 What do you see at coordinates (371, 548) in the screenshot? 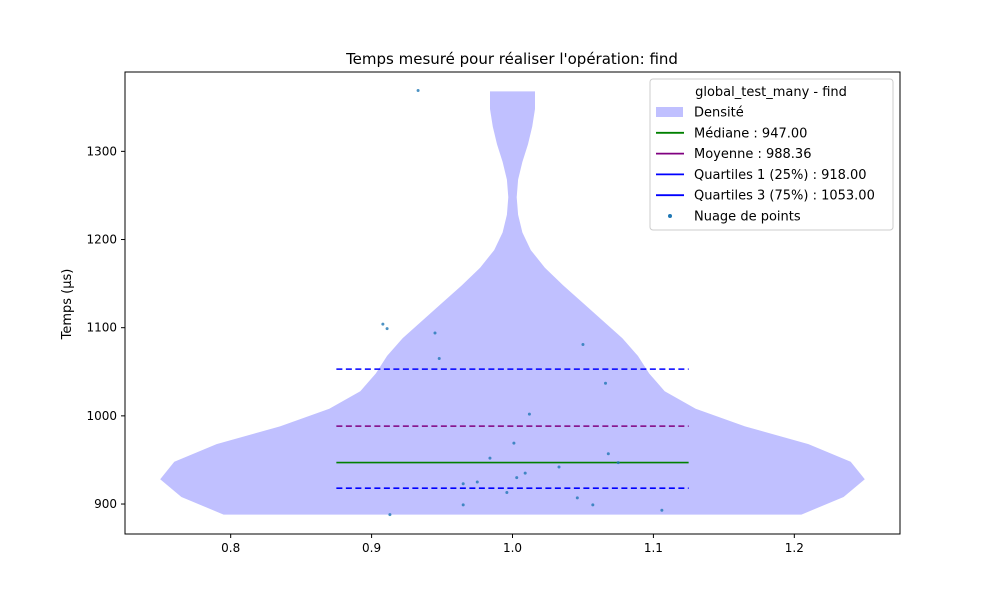
I see `x-tick-label: 0.9` at bounding box center [371, 548].